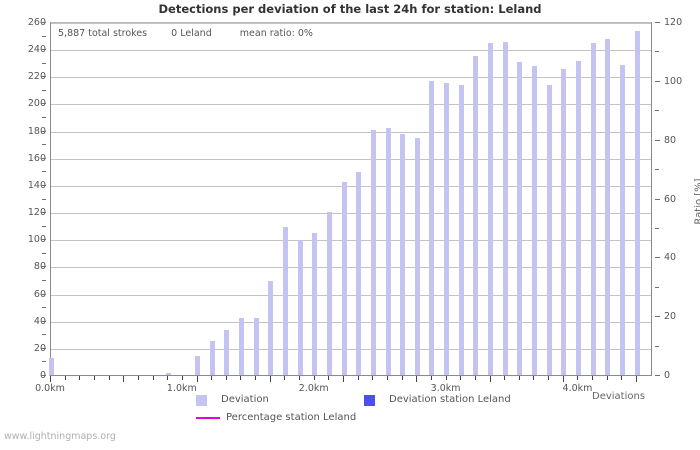  Describe the element at coordinates (276, 33) in the screenshot. I see `annotation-mean-ratio: mean ratio: 0%` at that location.